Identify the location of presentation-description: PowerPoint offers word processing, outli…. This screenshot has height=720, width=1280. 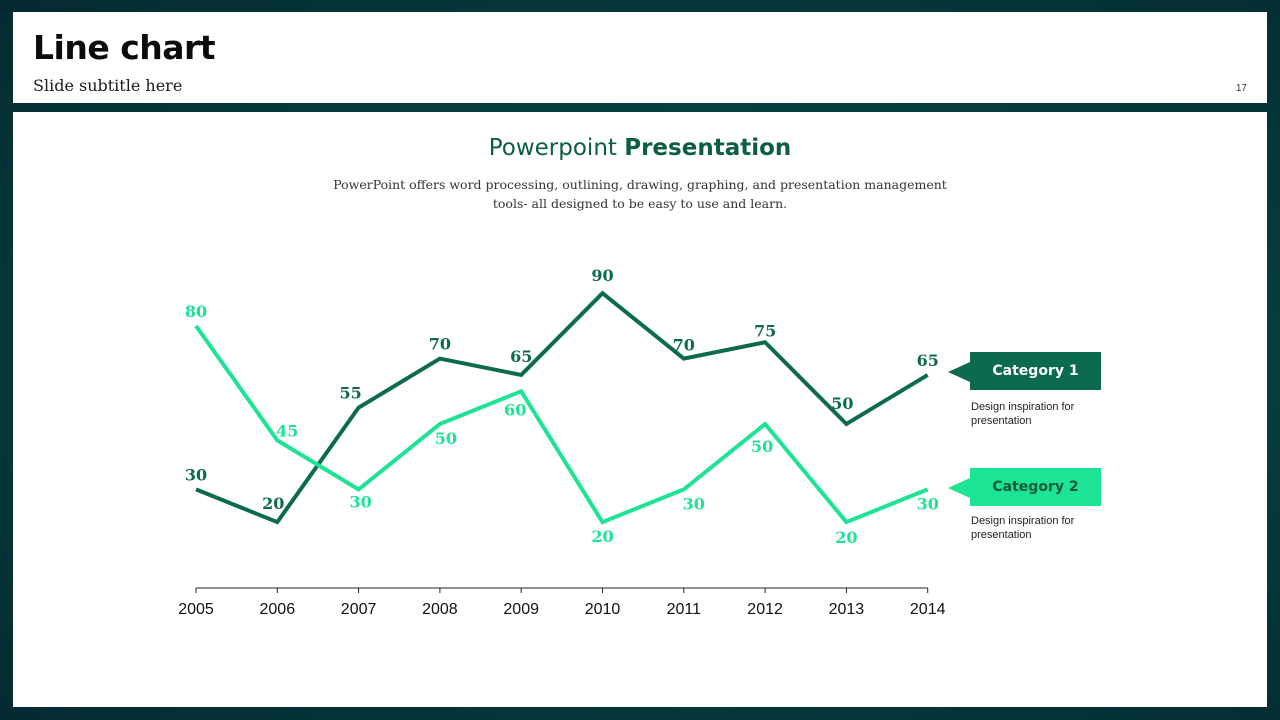
(640, 194).